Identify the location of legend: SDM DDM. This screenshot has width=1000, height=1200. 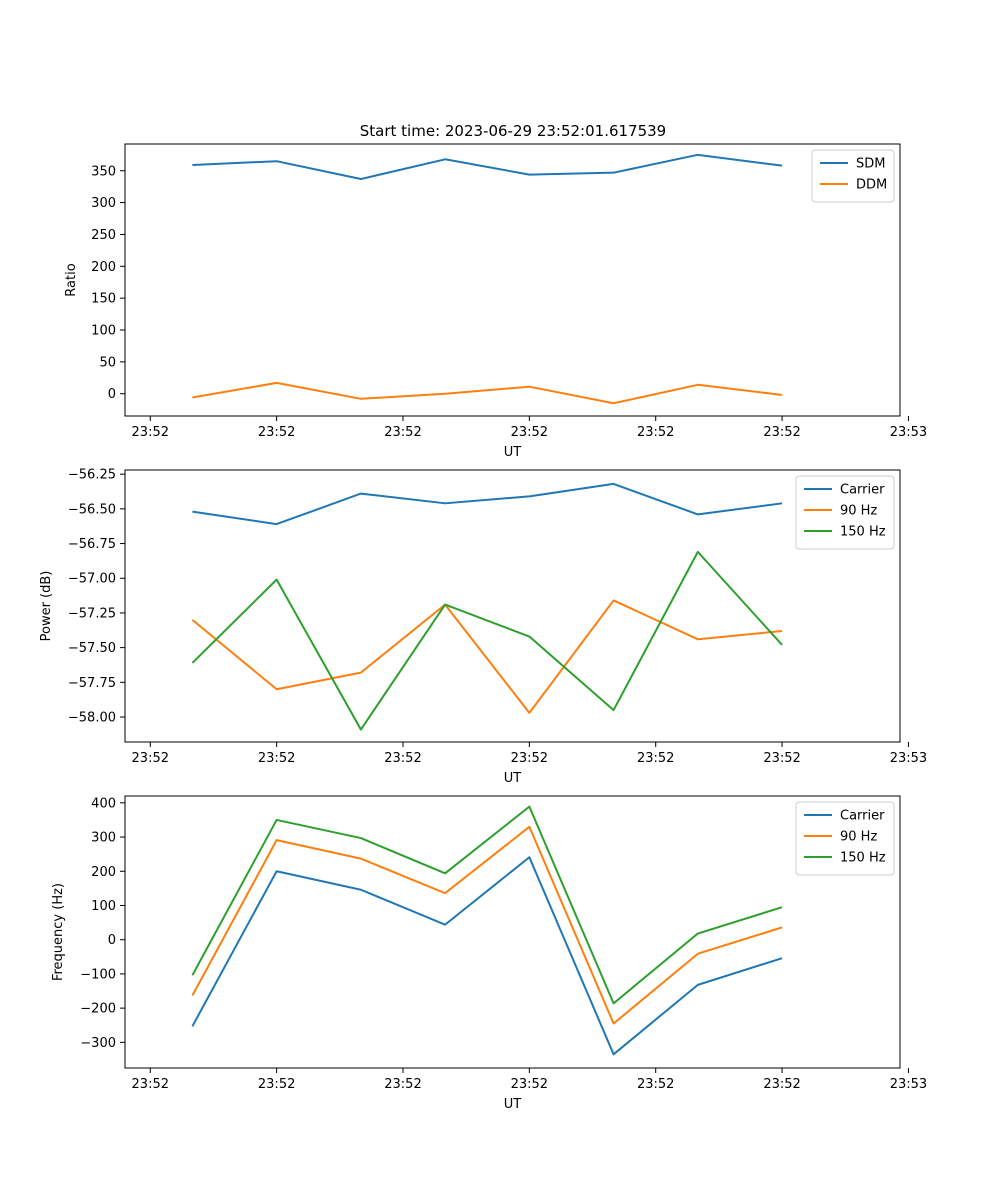
(853, 176).